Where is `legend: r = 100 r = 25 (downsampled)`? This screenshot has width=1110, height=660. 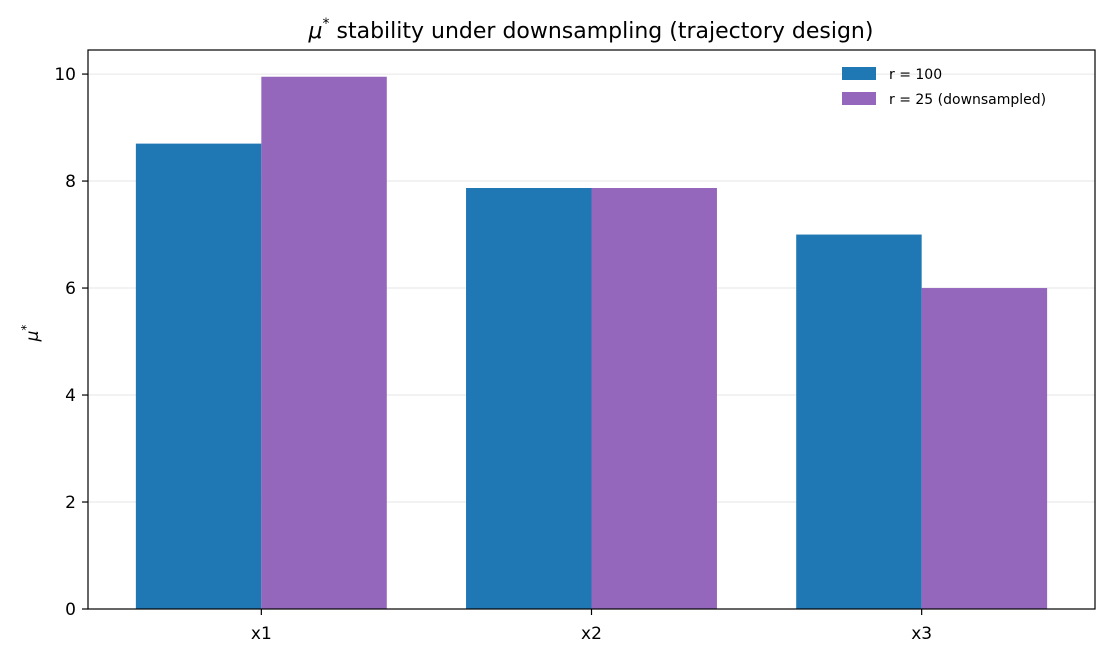
legend: r = 100 r = 25 (downsampled) is located at coordinates (944, 87).